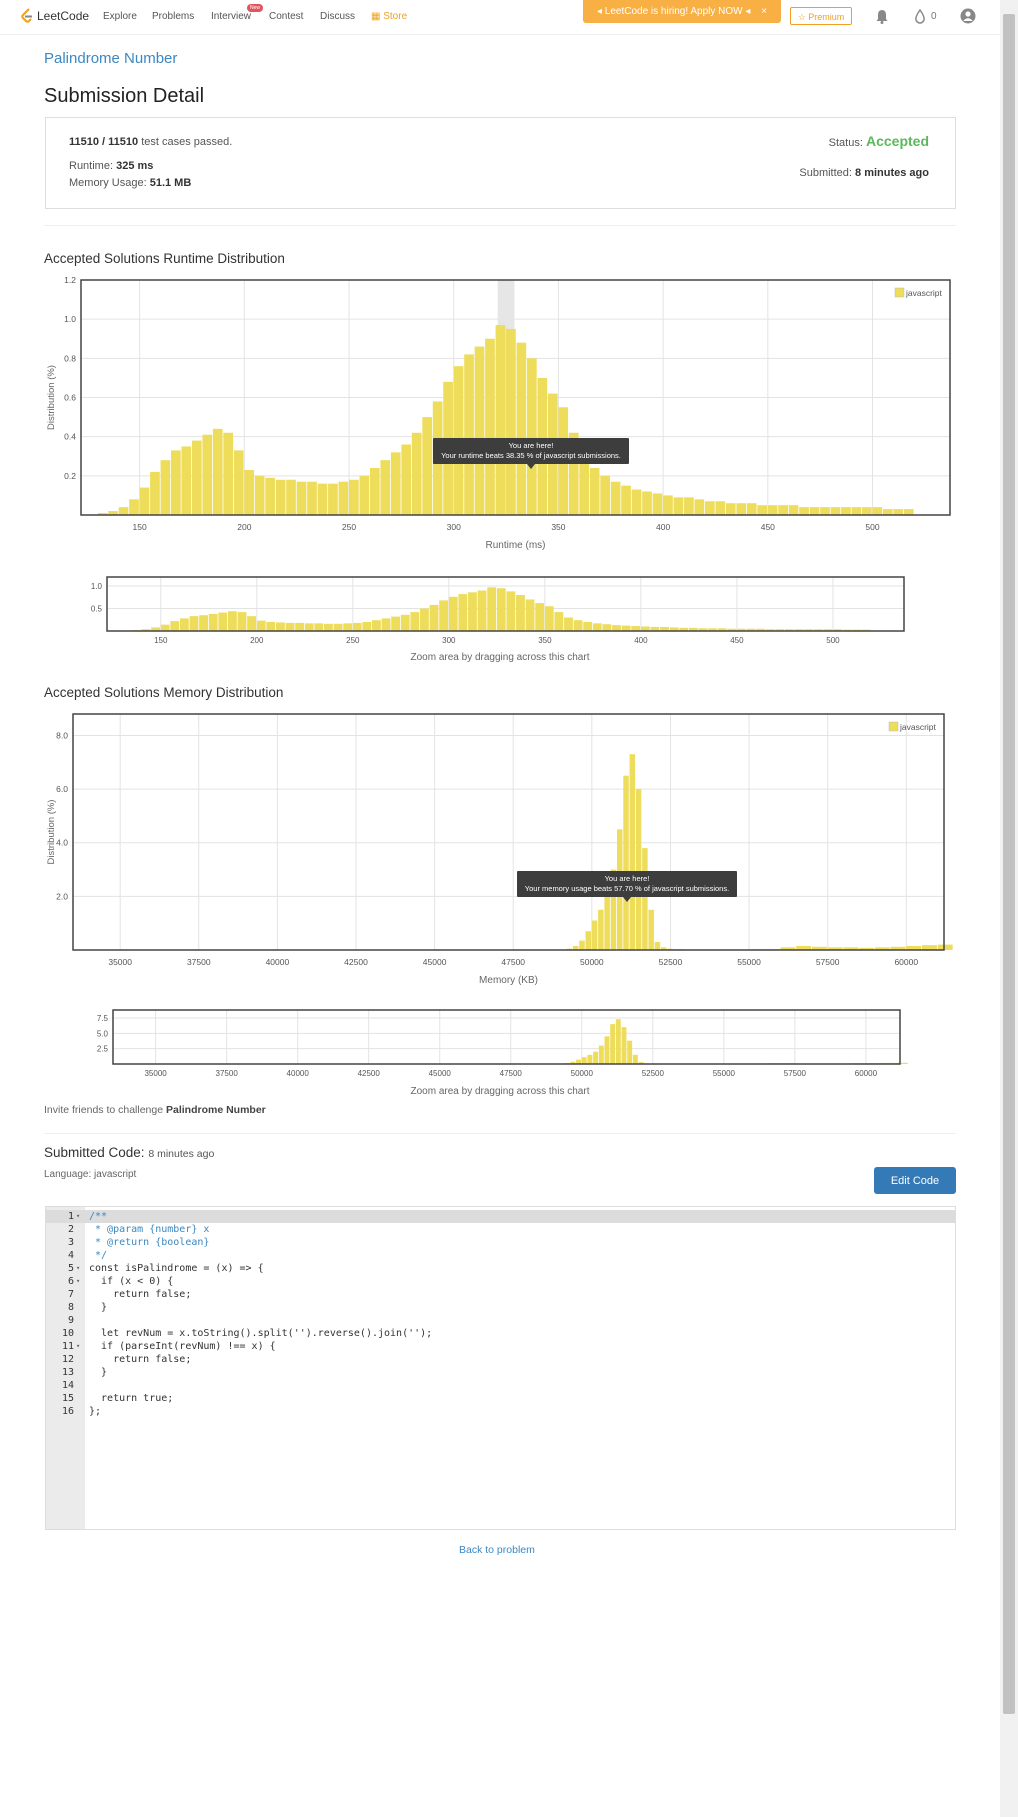 This screenshot has width=1018, height=1817. What do you see at coordinates (653, 1072) in the screenshot?
I see `x-tick-label: 52500` at bounding box center [653, 1072].